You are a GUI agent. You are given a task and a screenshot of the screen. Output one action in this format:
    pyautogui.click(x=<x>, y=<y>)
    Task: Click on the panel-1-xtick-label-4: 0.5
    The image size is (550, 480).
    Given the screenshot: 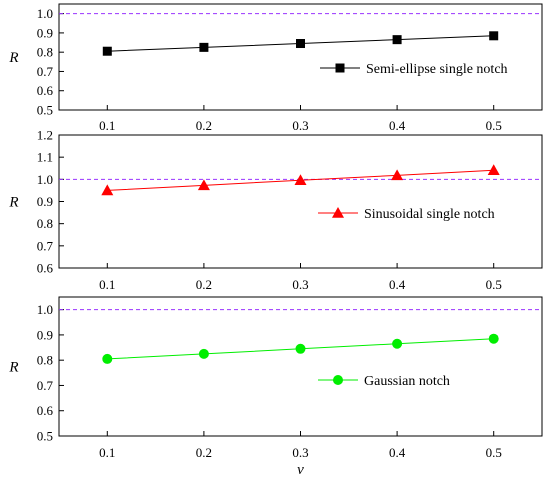 What is the action you would take?
    pyautogui.click(x=494, y=125)
    